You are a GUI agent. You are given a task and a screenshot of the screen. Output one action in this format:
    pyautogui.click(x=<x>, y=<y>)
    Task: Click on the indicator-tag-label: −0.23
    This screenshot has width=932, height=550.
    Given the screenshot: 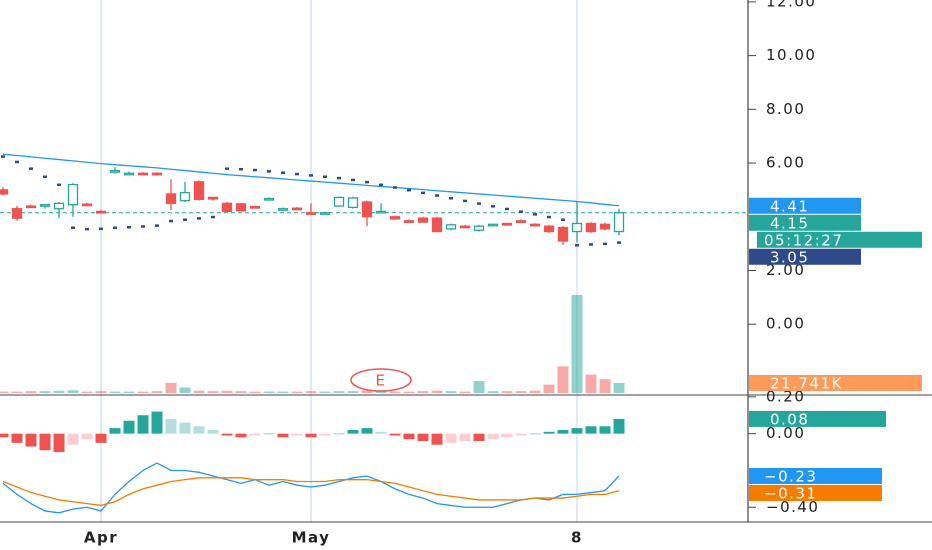 What is the action you would take?
    pyautogui.click(x=790, y=476)
    